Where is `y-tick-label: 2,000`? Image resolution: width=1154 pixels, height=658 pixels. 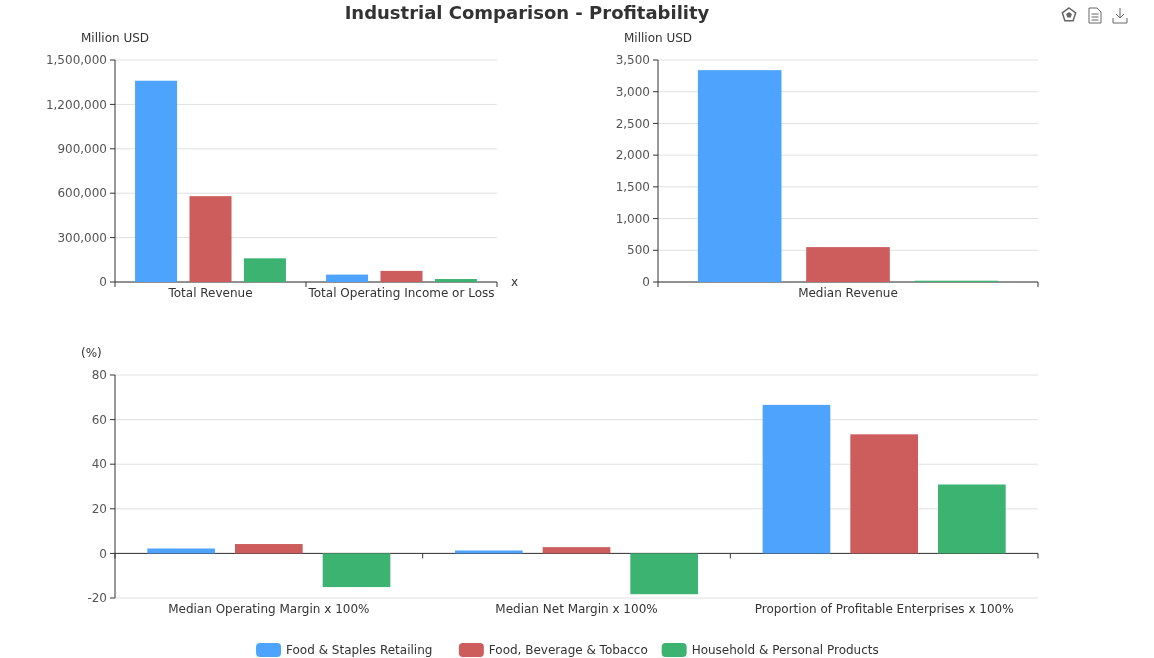
y-tick-label: 2,000 is located at coordinates (632, 155).